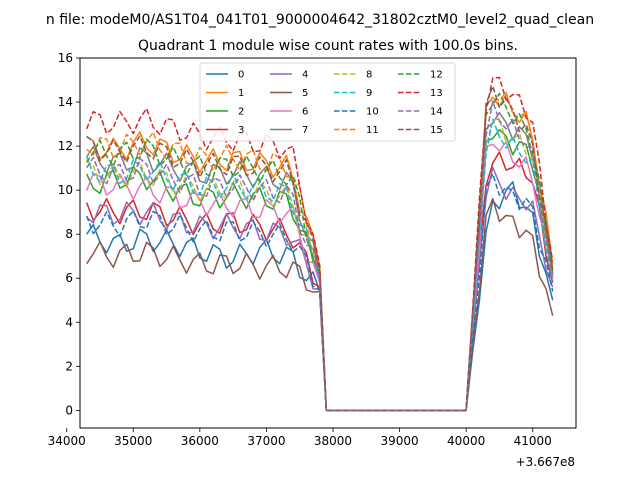 The width and height of the screenshot is (640, 480). Describe the element at coordinates (65, 102) in the screenshot. I see `y-tick-label-7: 14` at that location.